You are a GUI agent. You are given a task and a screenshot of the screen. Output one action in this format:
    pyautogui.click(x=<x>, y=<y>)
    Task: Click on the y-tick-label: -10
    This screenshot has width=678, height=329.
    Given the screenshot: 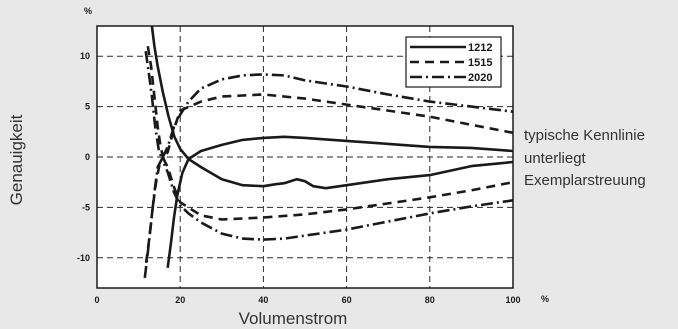 What is the action you would take?
    pyautogui.click(x=83, y=258)
    